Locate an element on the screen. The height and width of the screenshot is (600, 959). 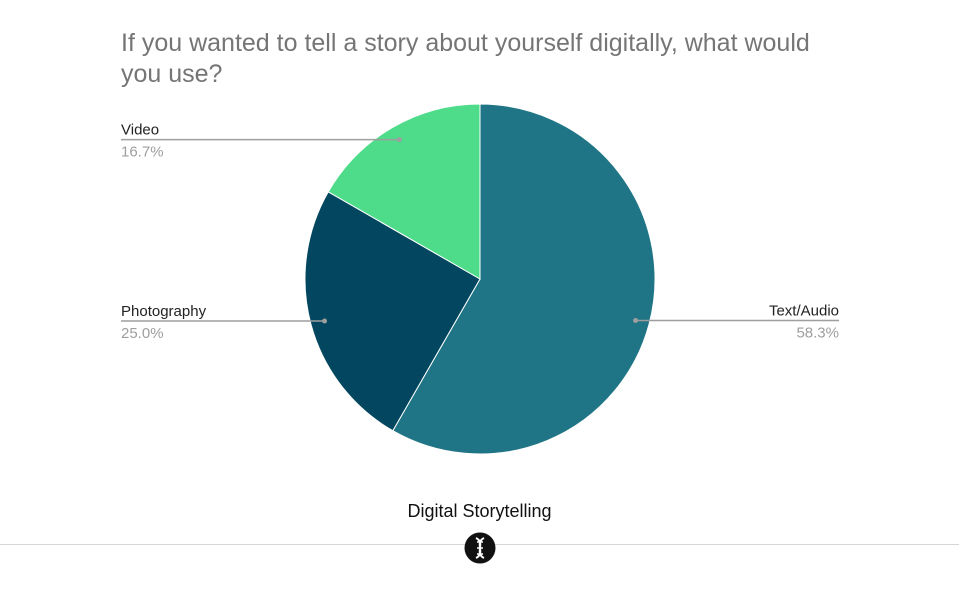
callout-dot-photography is located at coordinates (325, 321).